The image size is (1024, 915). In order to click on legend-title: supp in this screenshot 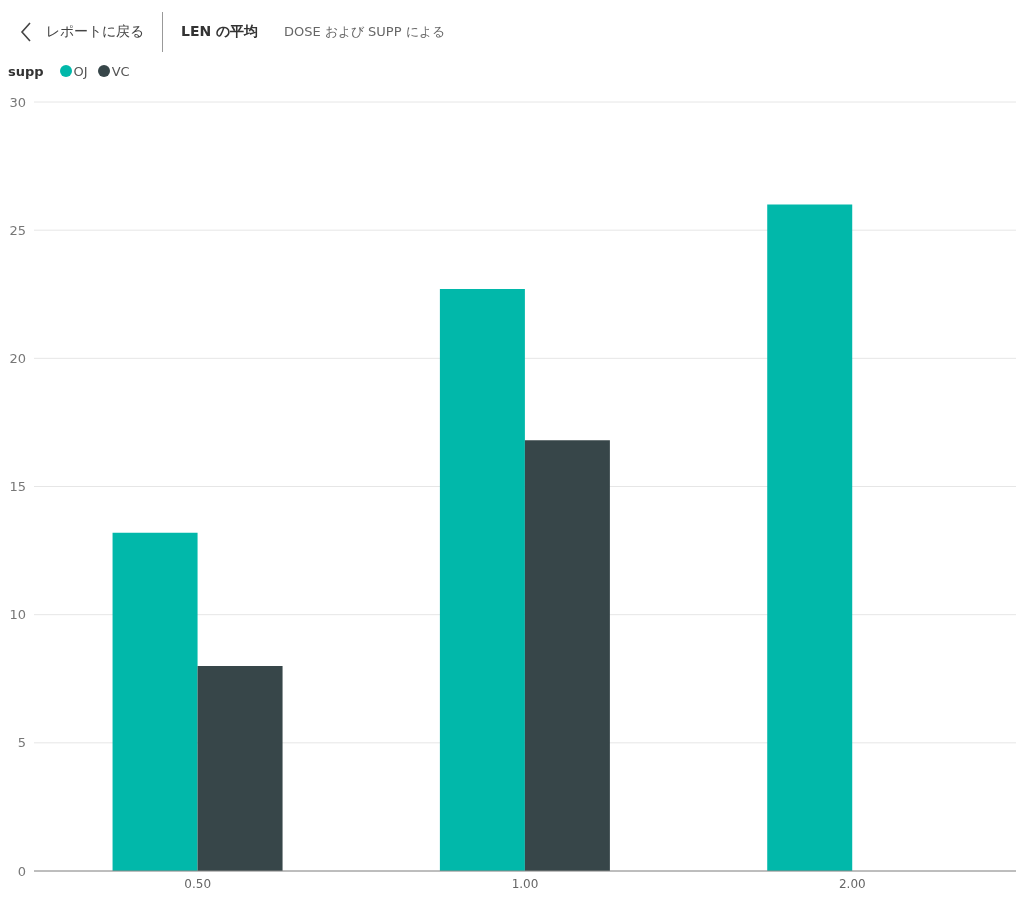, I will do `click(26, 71)`.